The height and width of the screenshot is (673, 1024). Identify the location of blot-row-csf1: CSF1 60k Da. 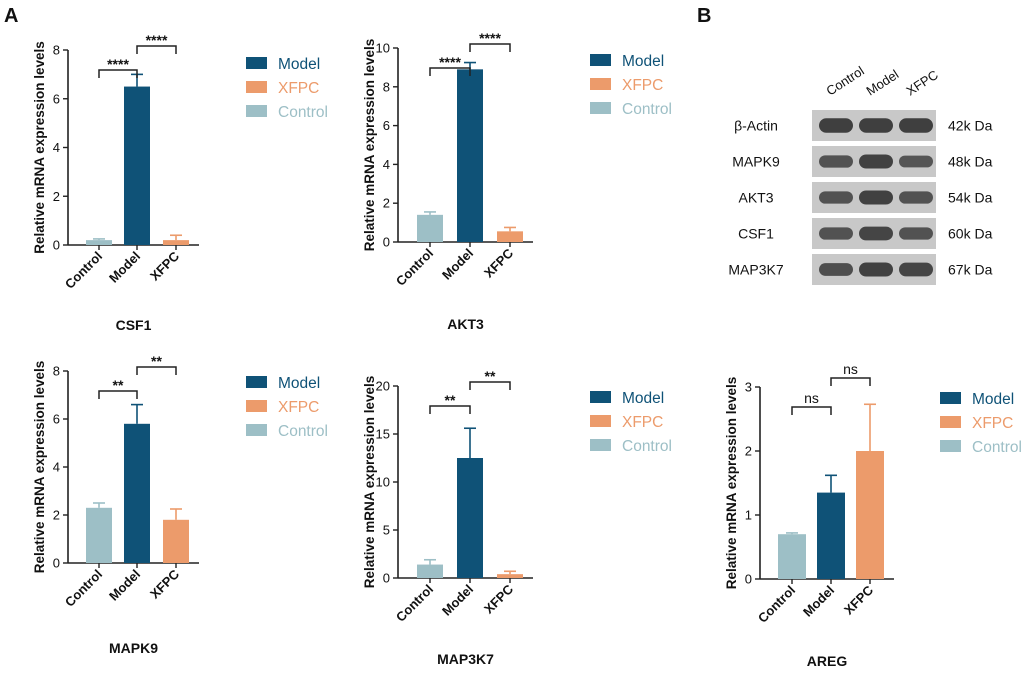
(865, 233).